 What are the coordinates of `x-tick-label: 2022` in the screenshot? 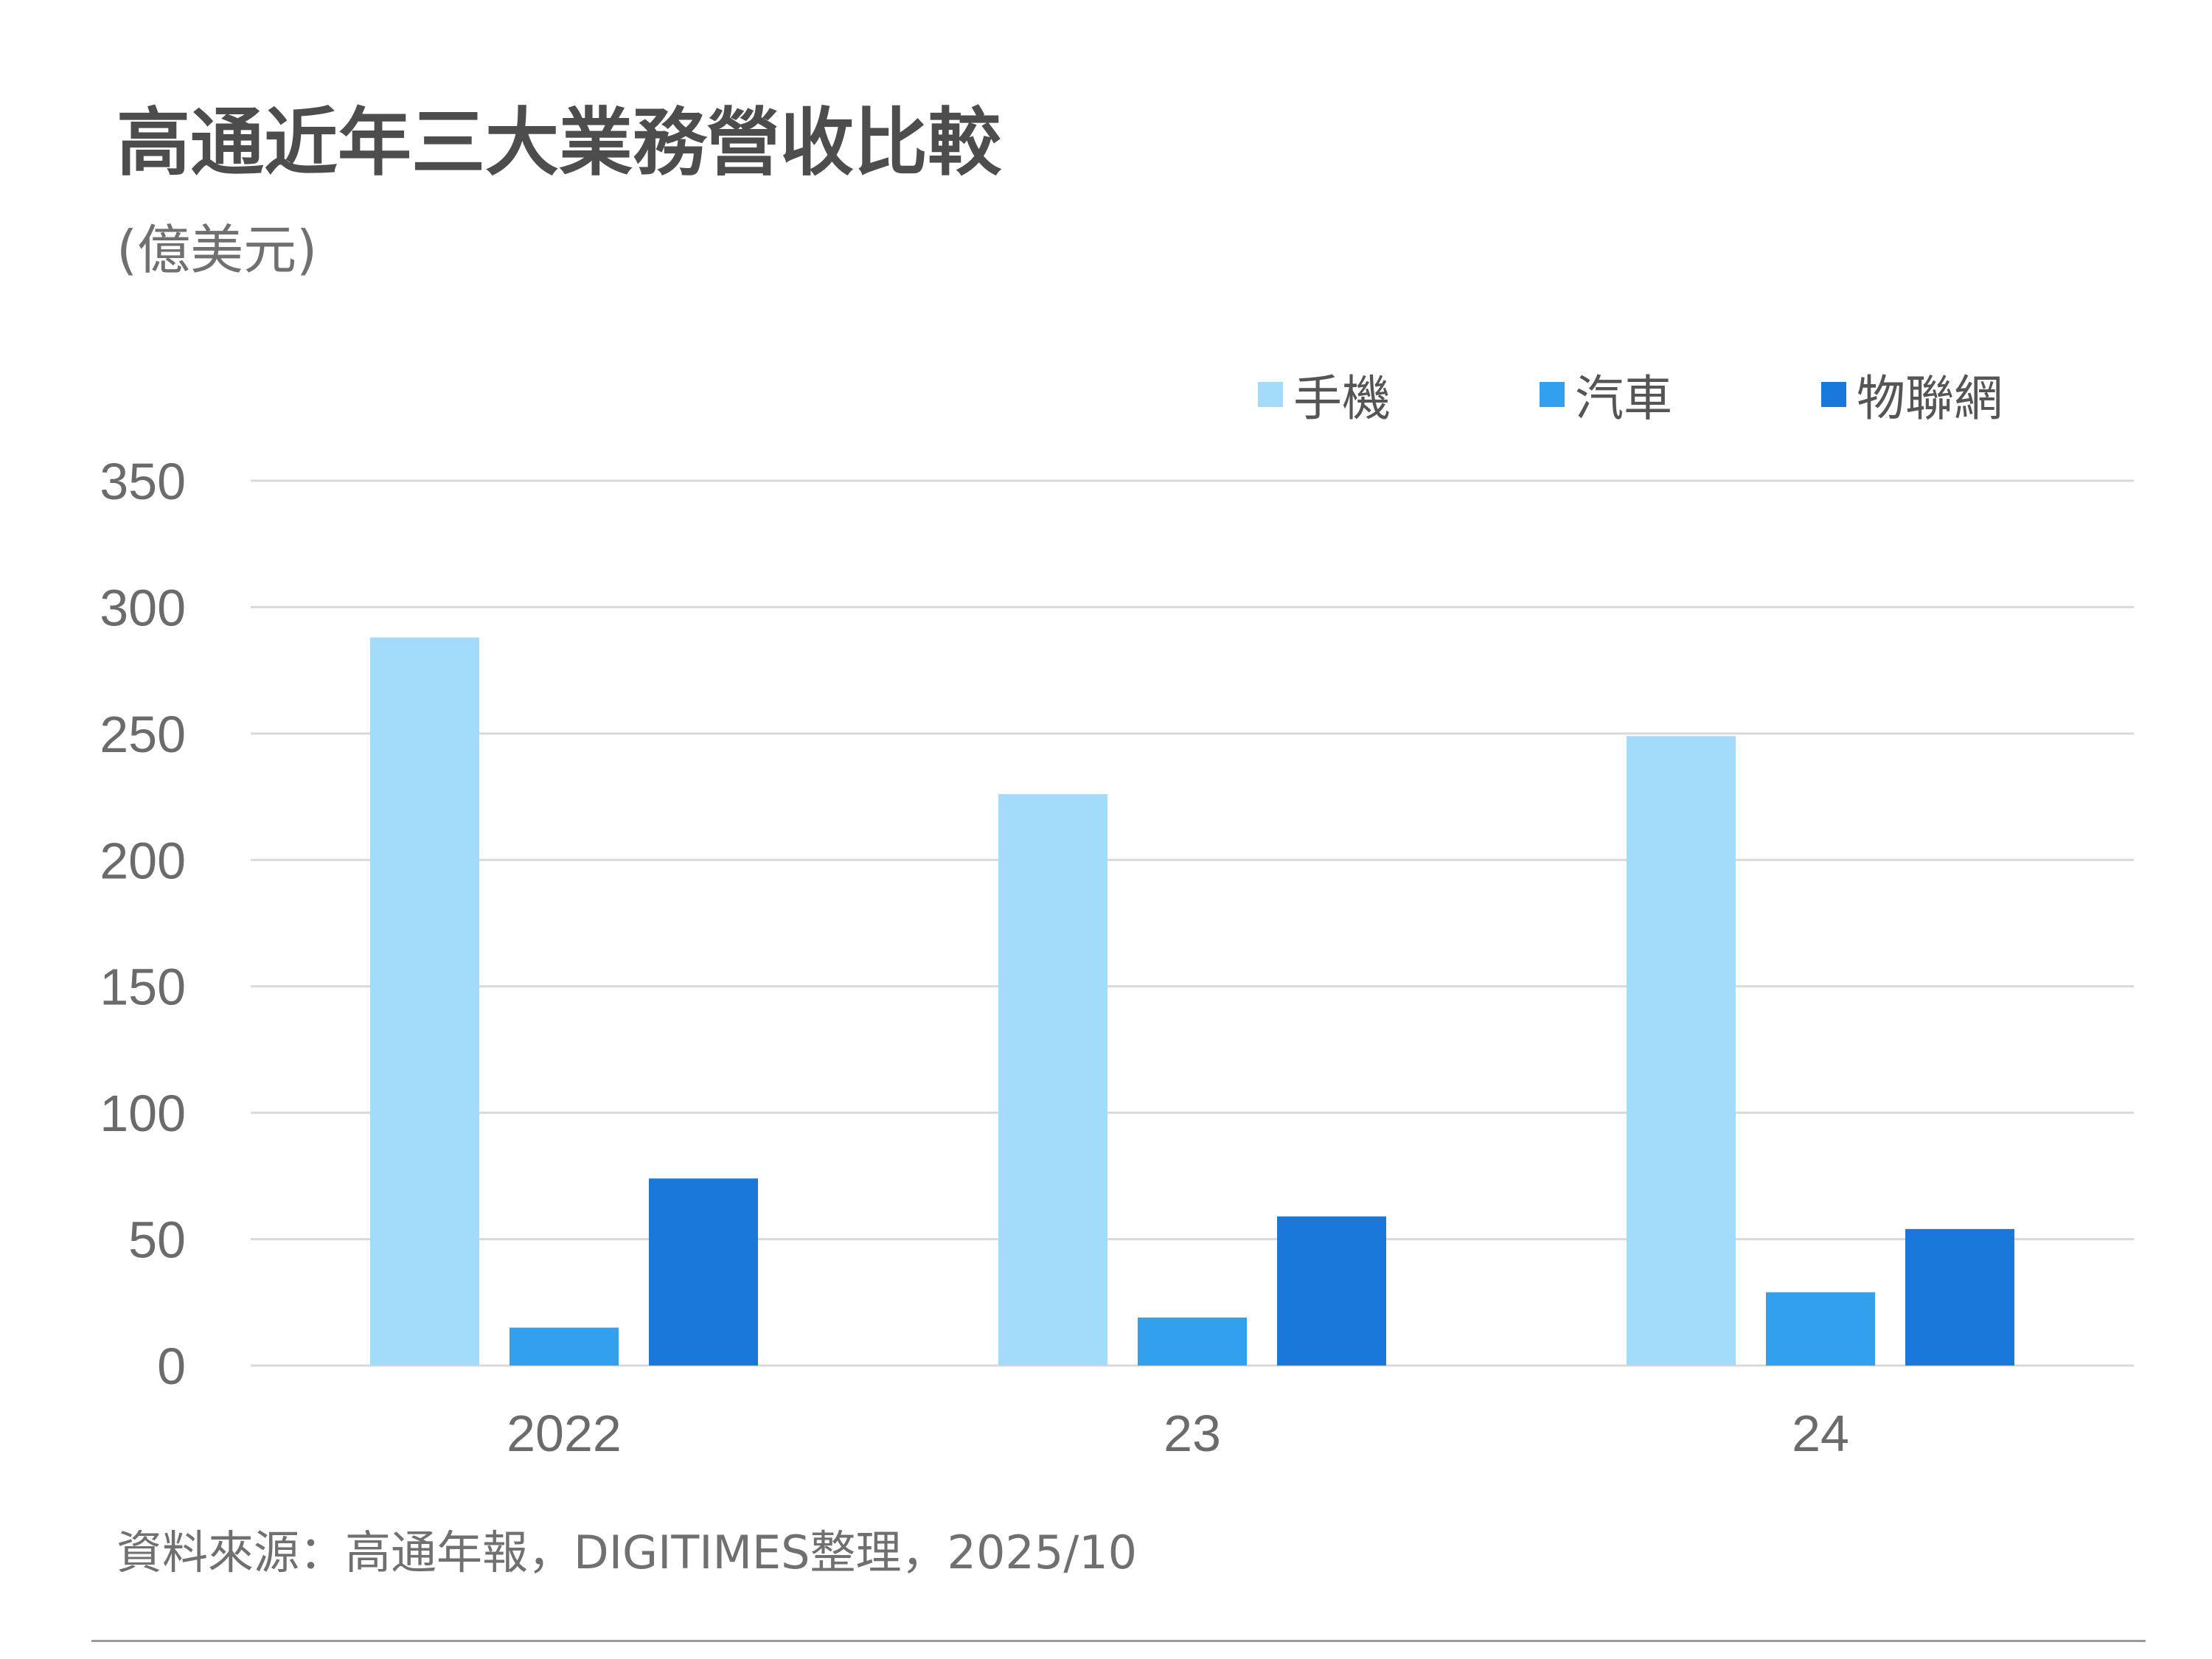 It's located at (564, 1433).